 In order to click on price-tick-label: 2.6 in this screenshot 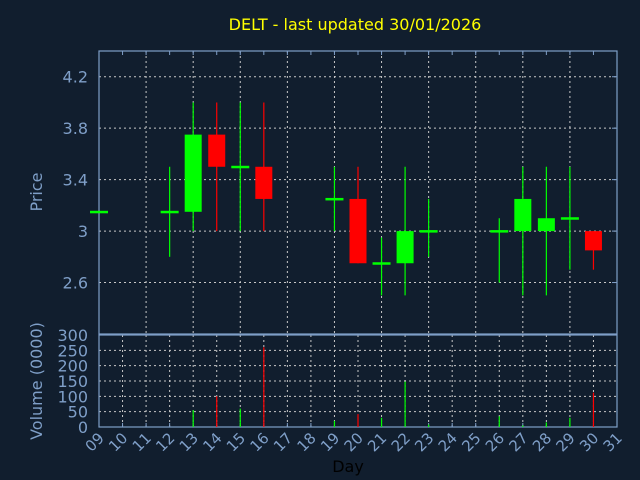, I will do `click(75, 283)`.